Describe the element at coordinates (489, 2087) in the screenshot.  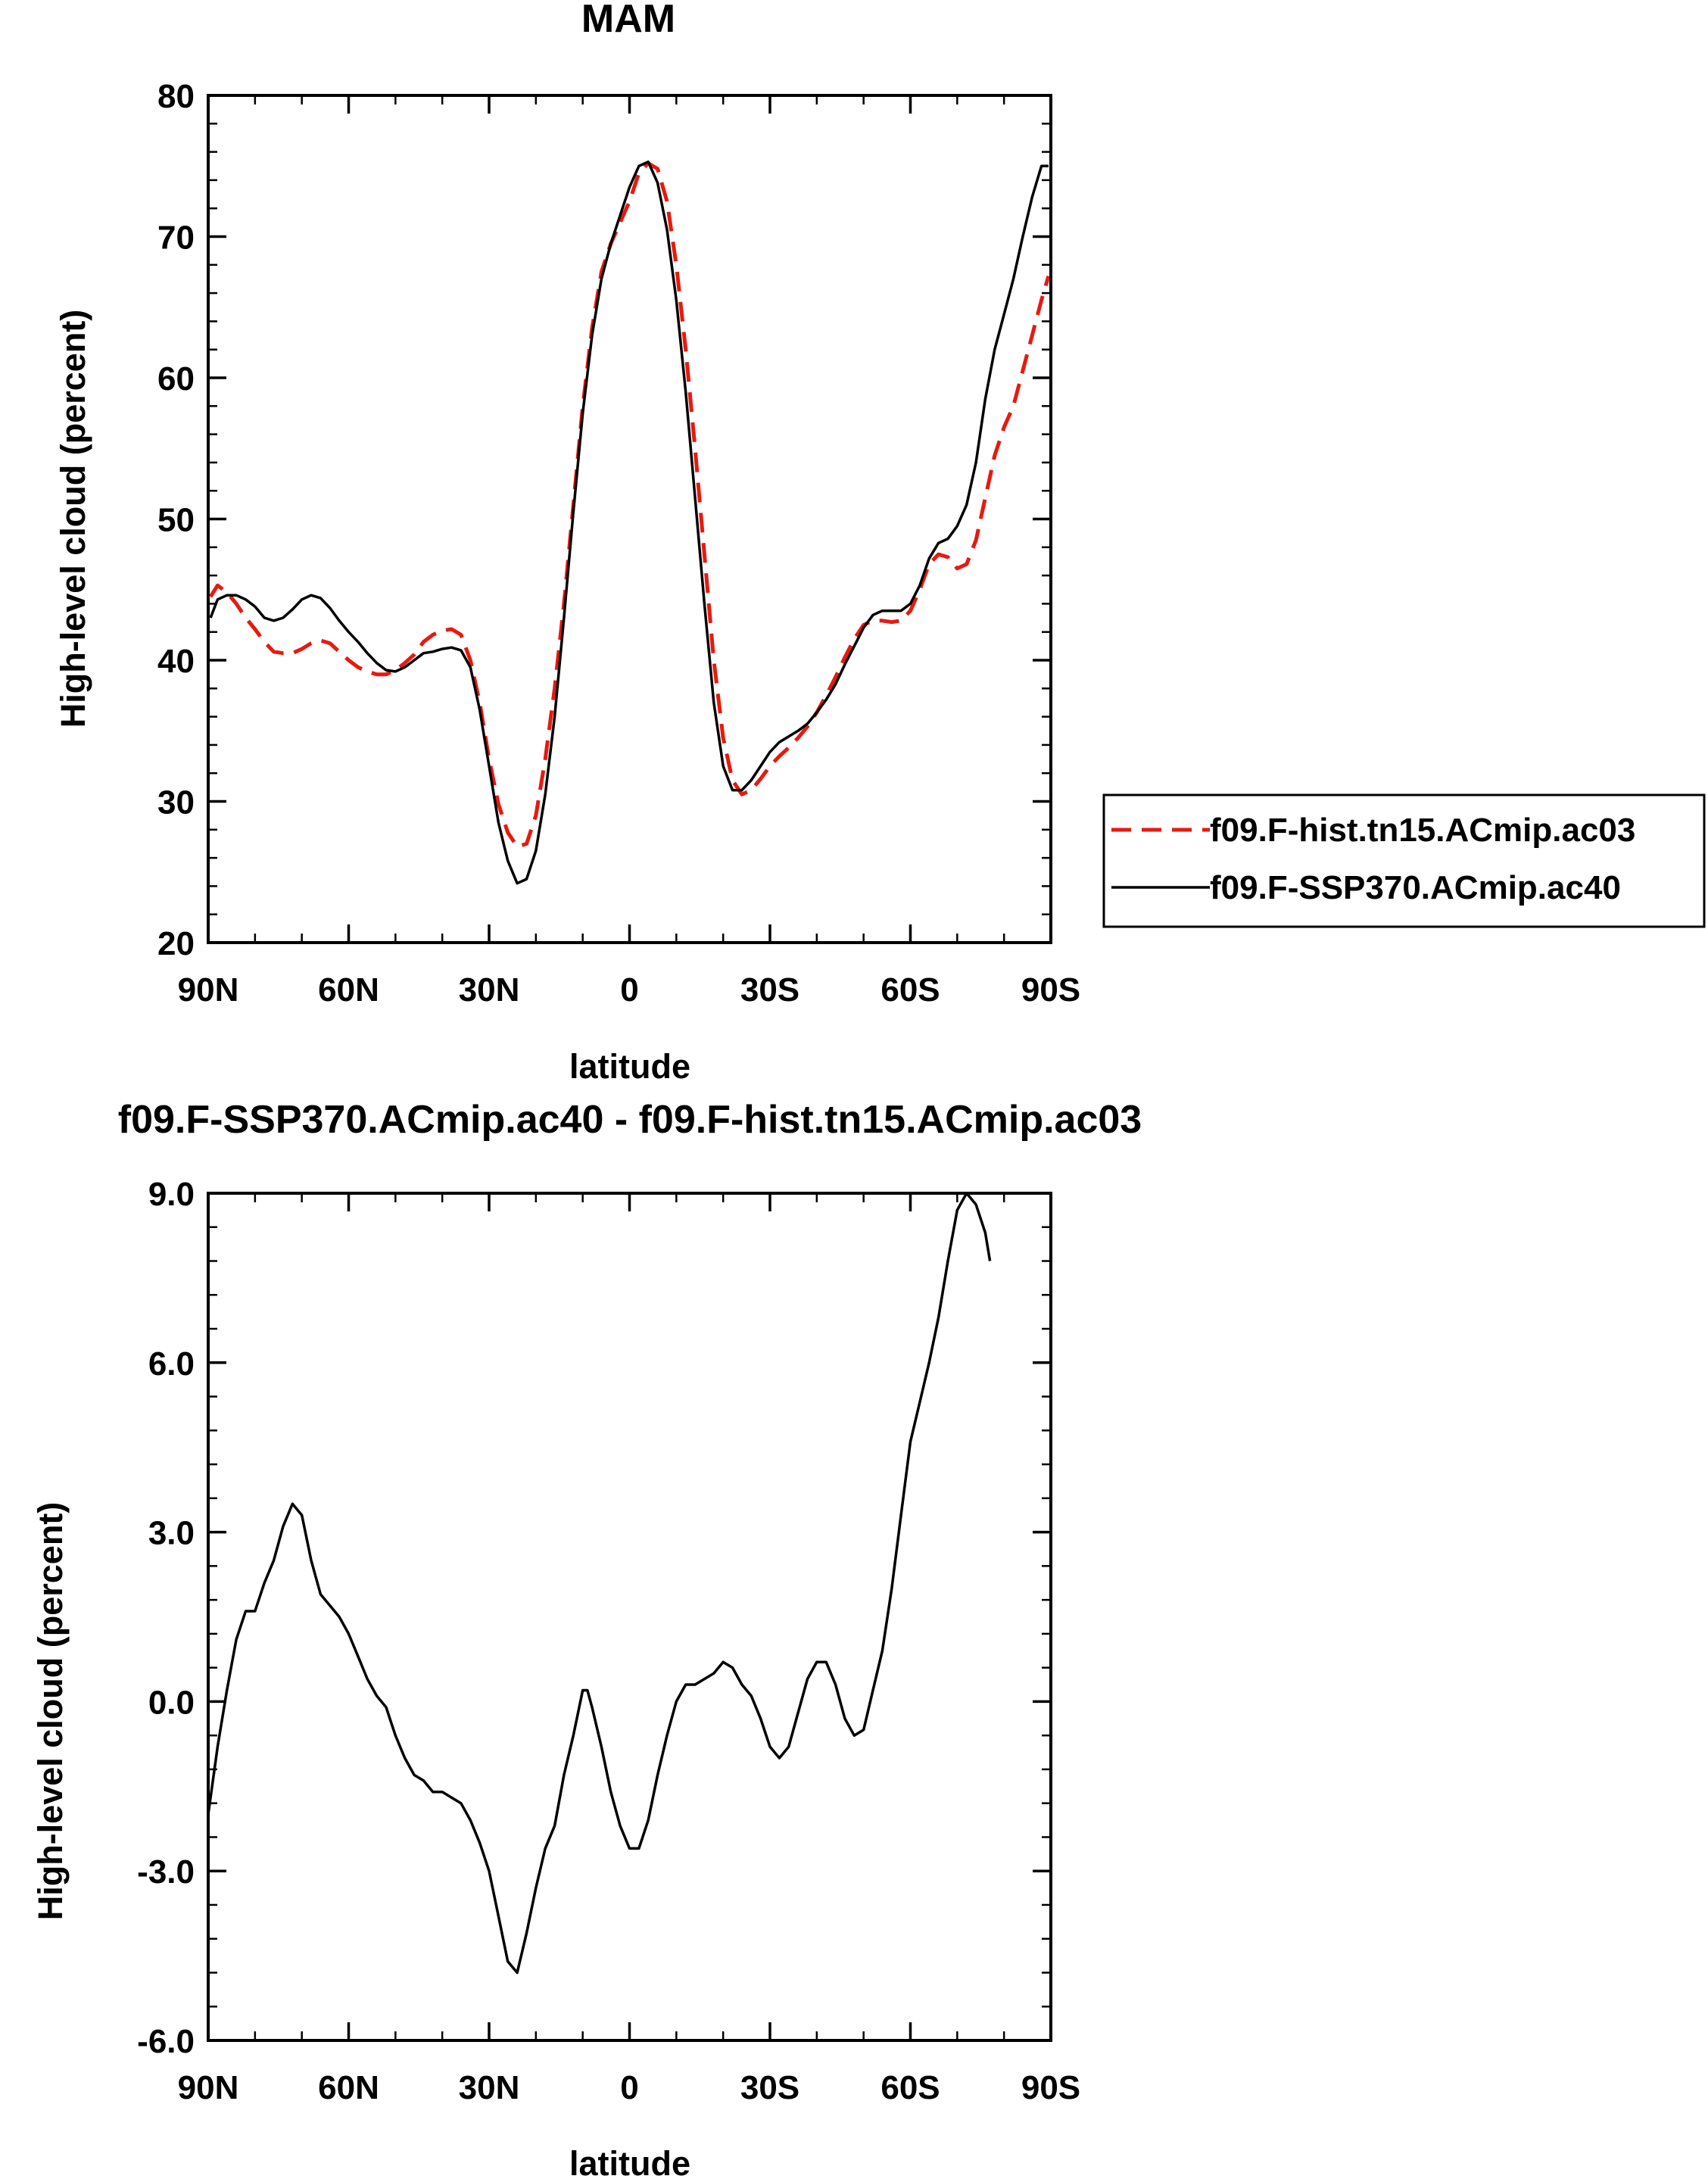
I see `bottom-chart-x-tick-label: 30N` at that location.